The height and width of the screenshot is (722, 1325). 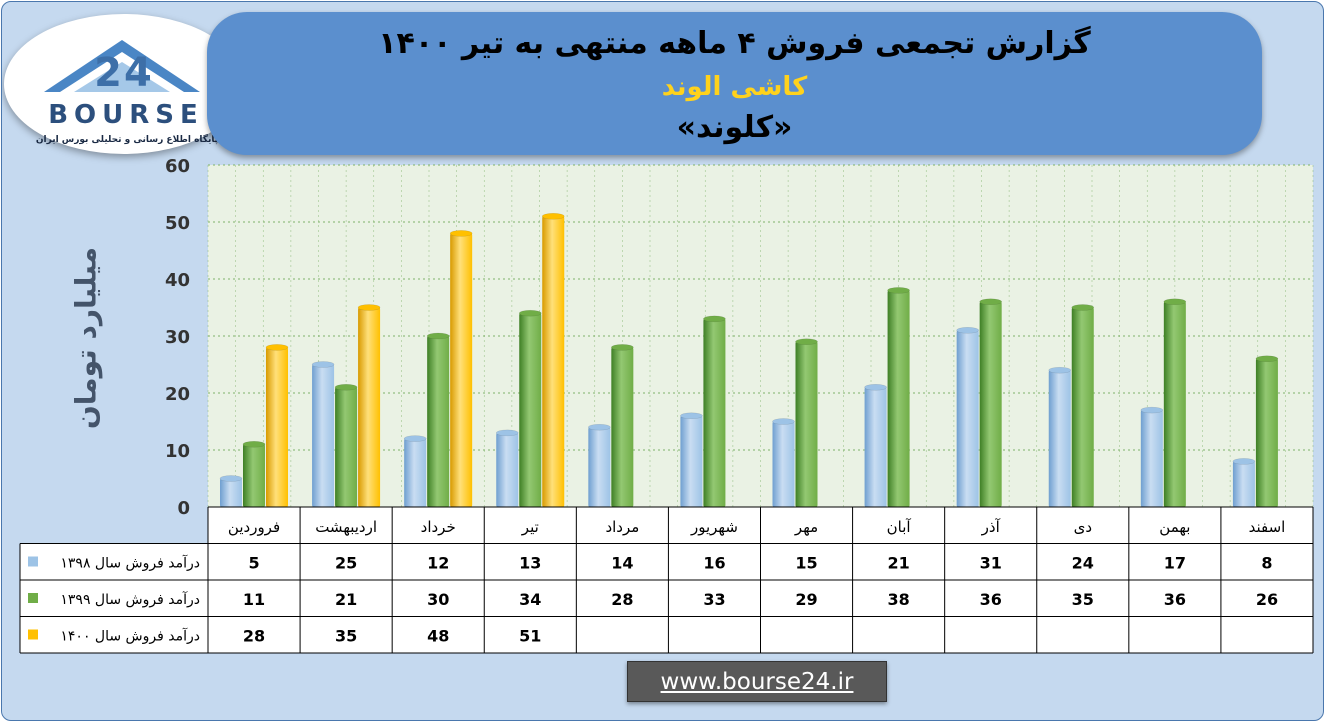 What do you see at coordinates (130, 599) in the screenshot?
I see `legend-label: درآمد فروش سال ۱۳۹۹` at bounding box center [130, 599].